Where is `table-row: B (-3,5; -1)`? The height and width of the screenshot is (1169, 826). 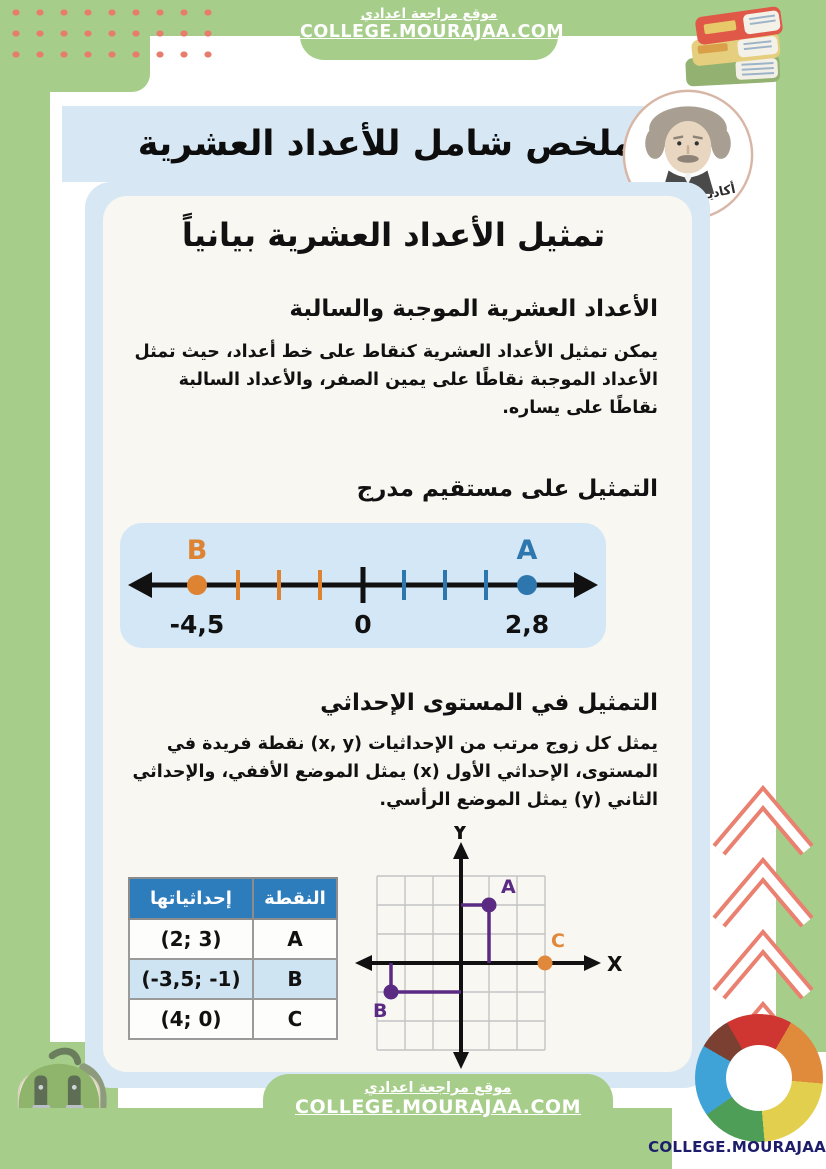
table-row: B (-3,5; -1) is located at coordinates (233, 979).